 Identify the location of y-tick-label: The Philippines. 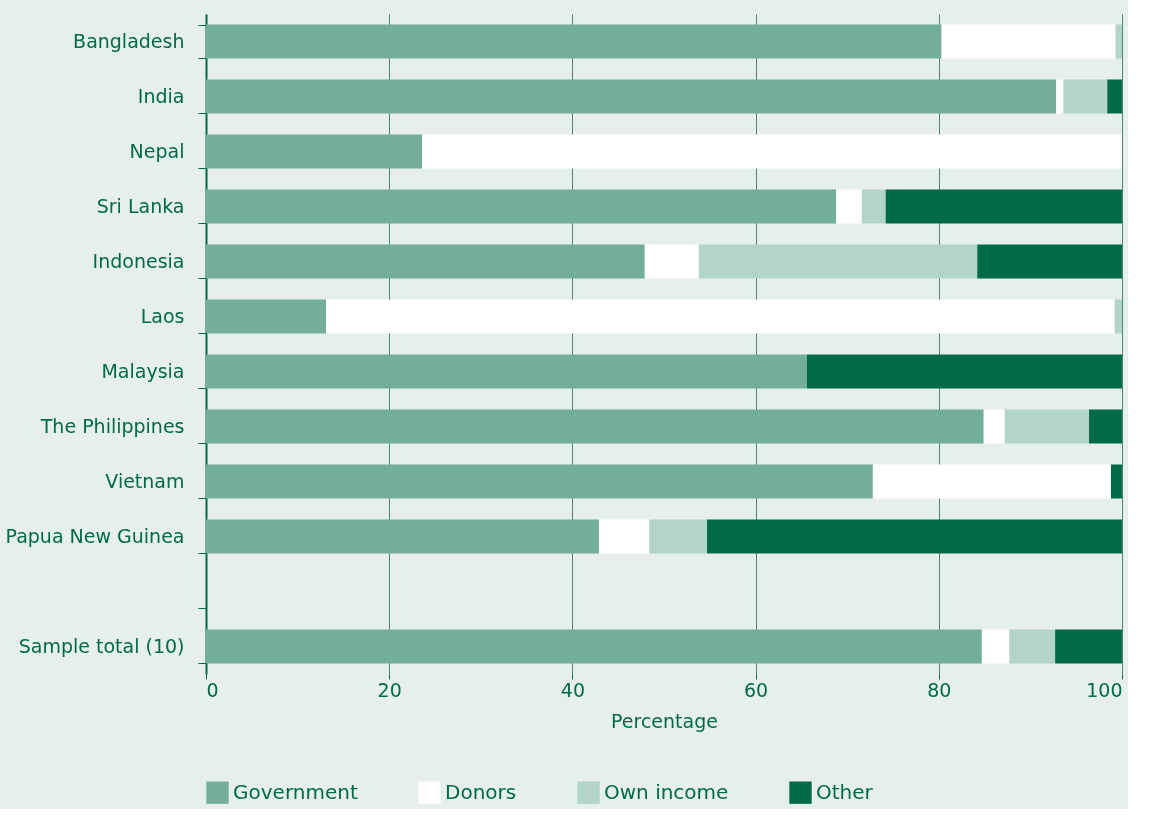
(112, 426).